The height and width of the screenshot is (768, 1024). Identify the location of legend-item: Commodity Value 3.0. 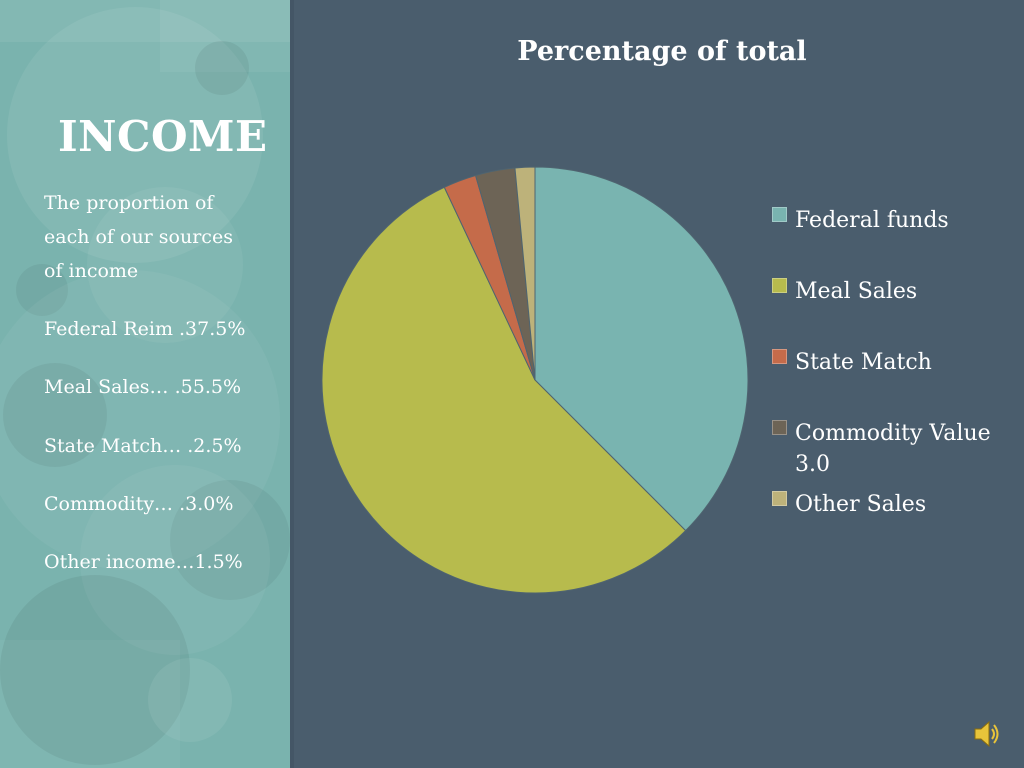
(881, 449).